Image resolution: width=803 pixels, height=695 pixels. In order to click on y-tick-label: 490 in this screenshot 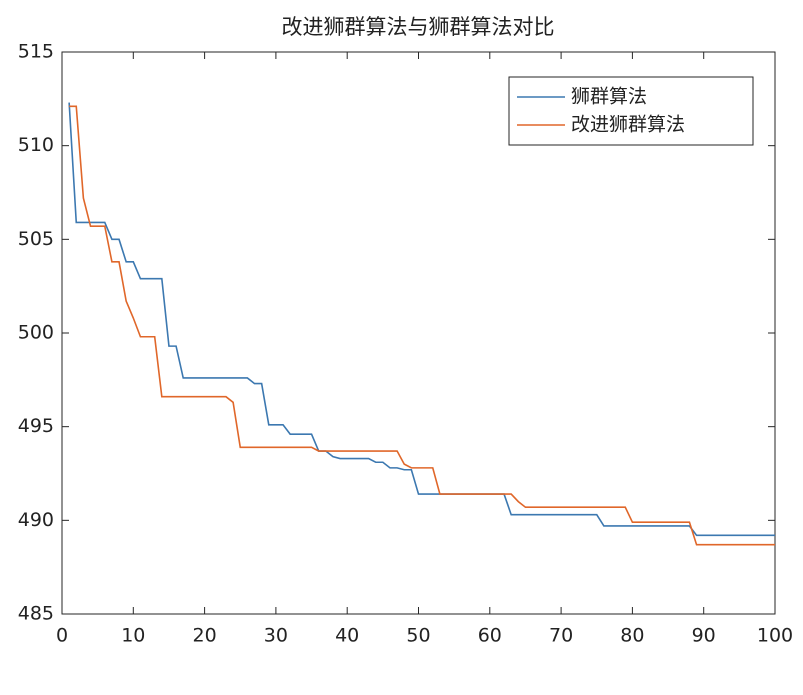, I will do `click(36, 520)`.